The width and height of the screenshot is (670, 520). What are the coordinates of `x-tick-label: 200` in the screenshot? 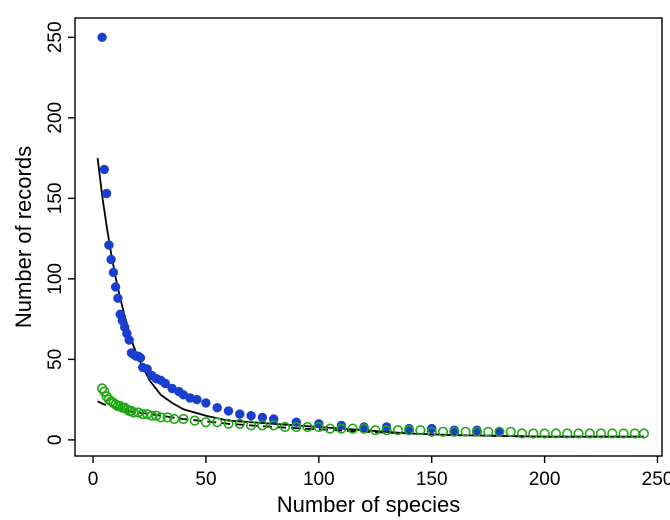 It's located at (545, 479).